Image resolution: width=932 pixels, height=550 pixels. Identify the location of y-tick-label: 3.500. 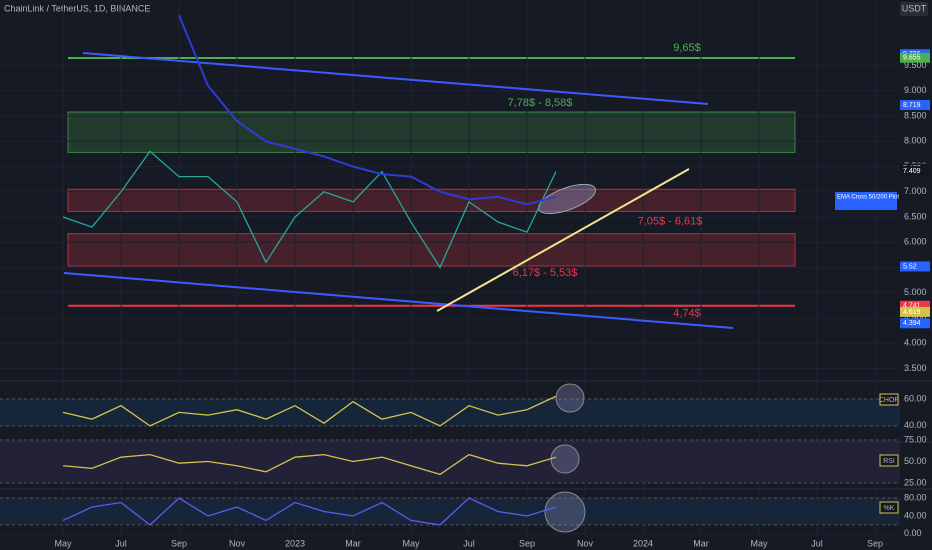
(915, 368).